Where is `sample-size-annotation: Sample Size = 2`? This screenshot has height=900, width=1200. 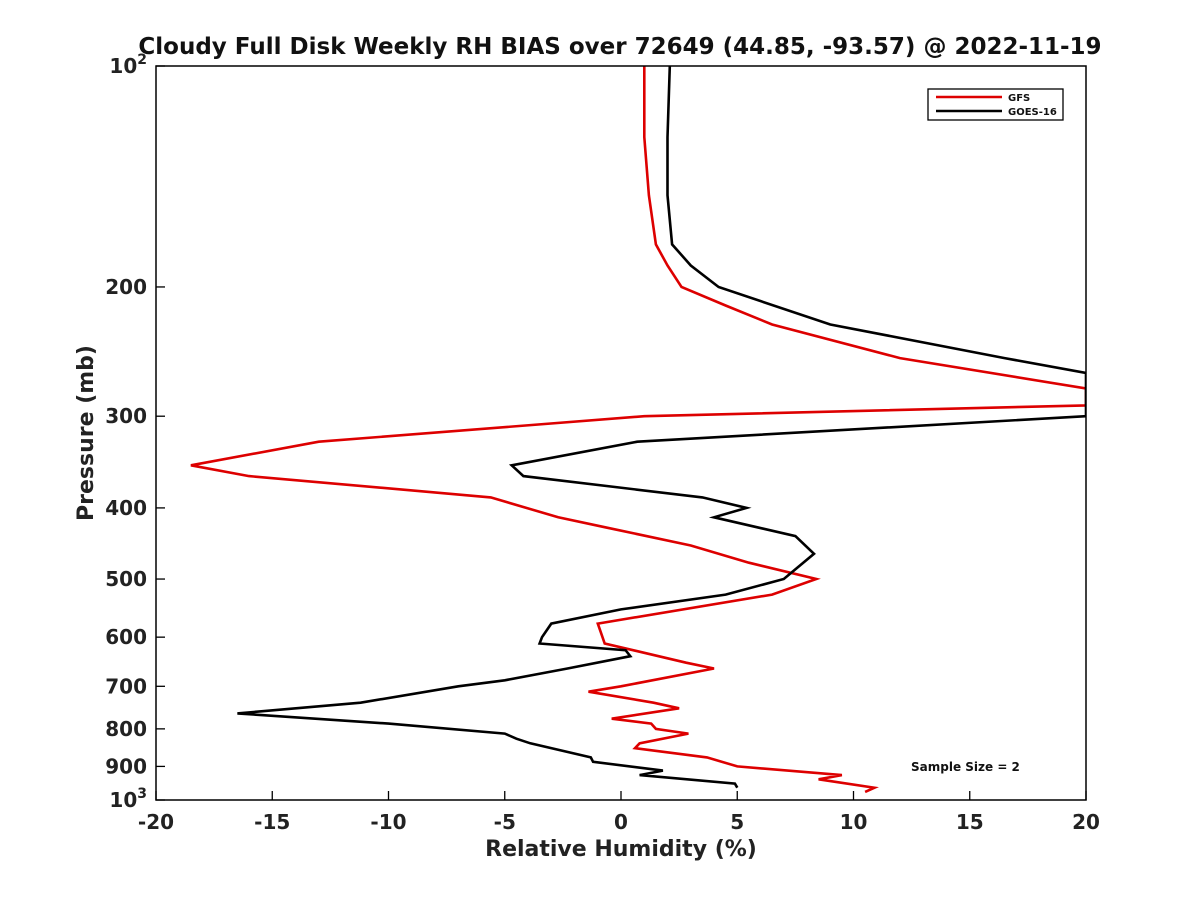
sample-size-annotation: Sample Size = 2 is located at coordinates (965, 767).